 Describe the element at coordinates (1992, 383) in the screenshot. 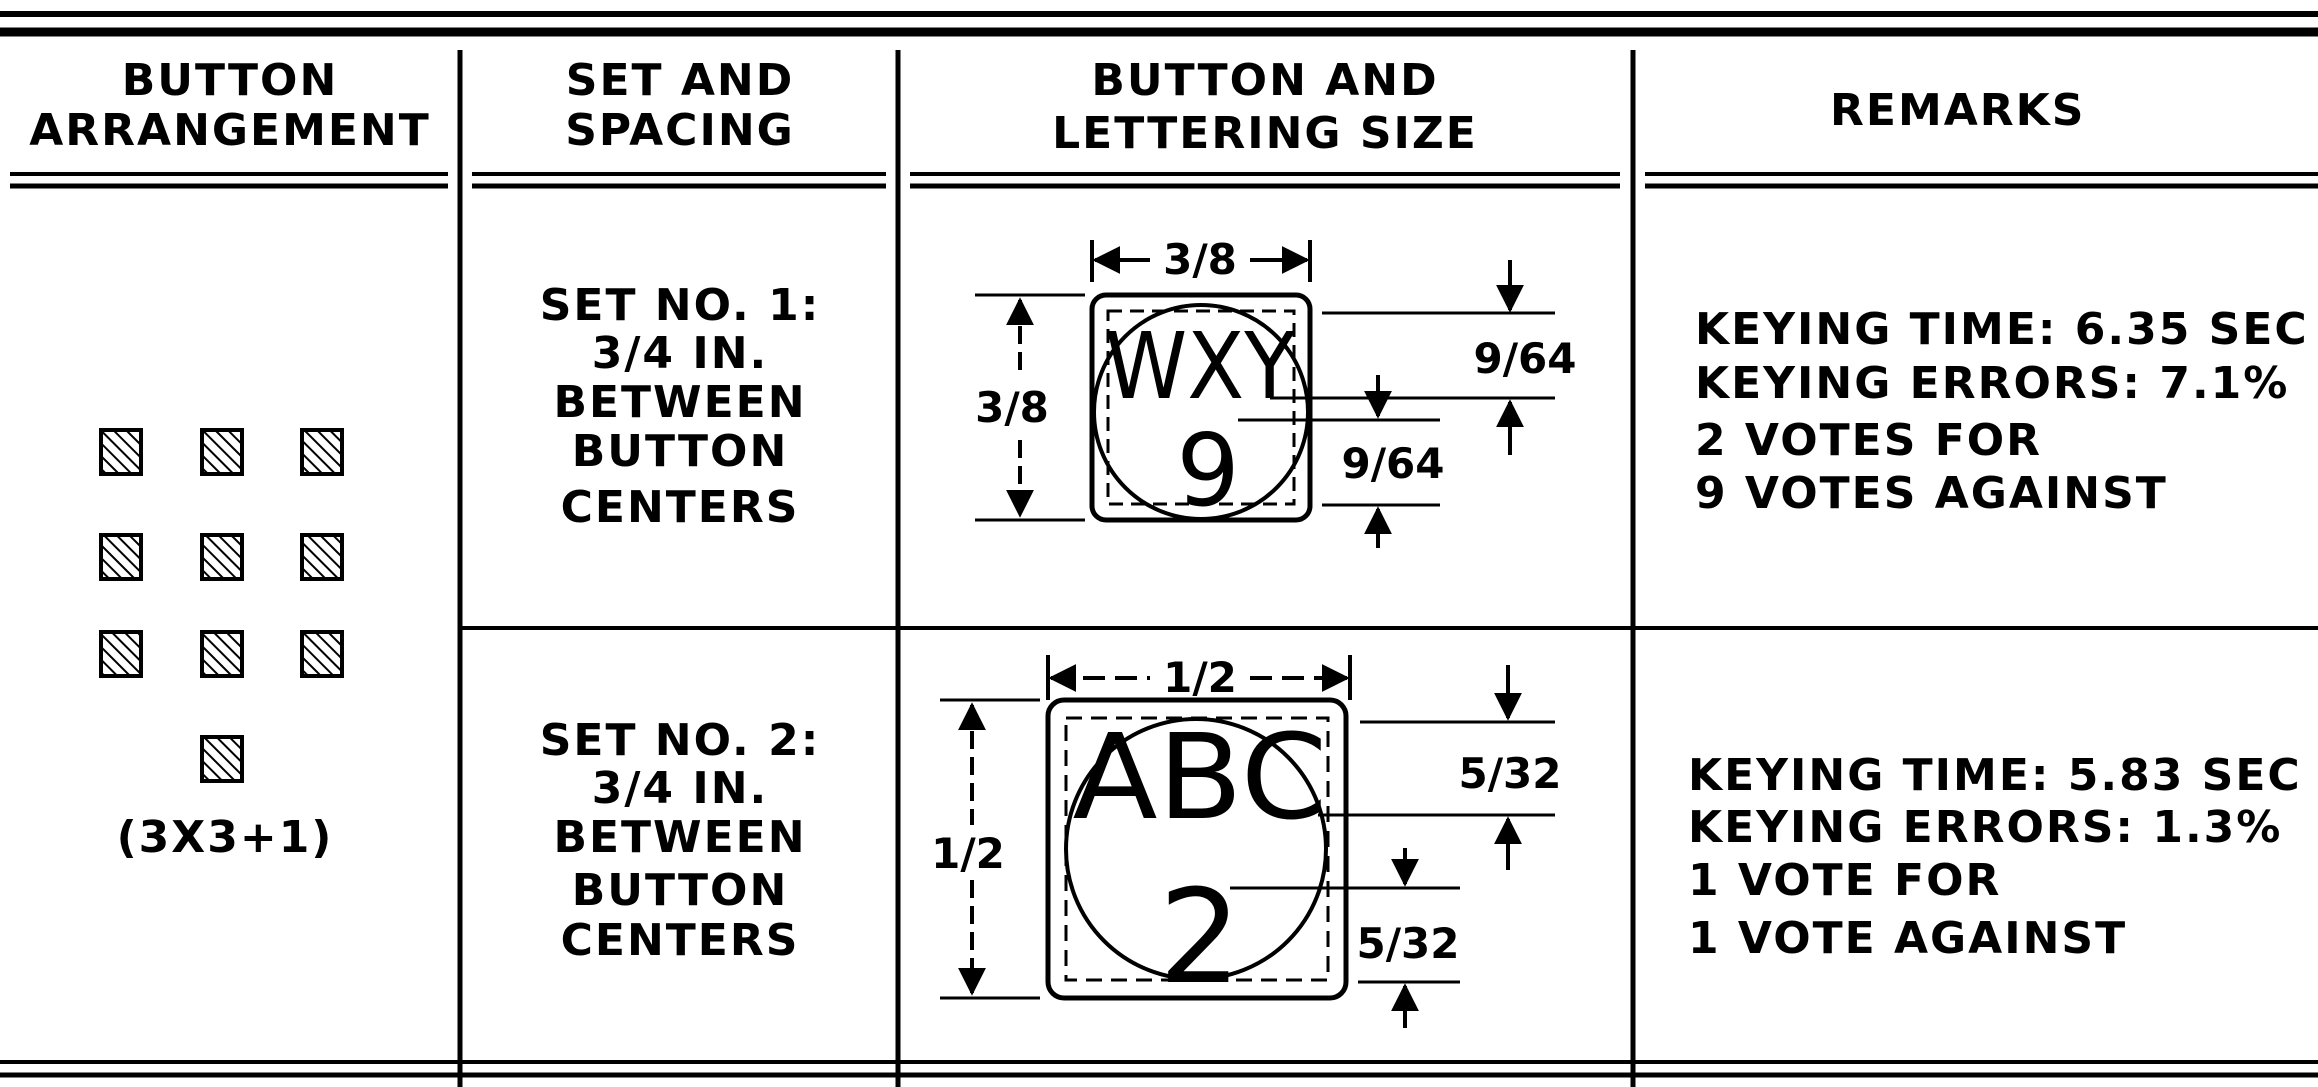

I see `set-1-remarks-line: KEYING ERRORS: 7.1%` at that location.